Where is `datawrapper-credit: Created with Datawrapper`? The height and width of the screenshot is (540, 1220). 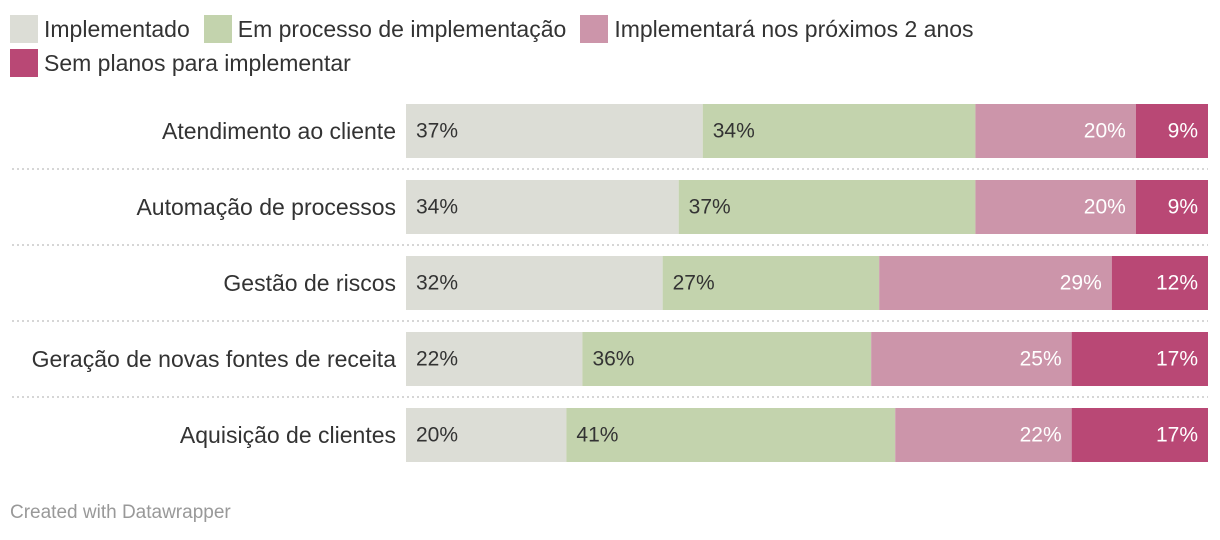
datawrapper-credit: Created with Datawrapper is located at coordinates (120, 512).